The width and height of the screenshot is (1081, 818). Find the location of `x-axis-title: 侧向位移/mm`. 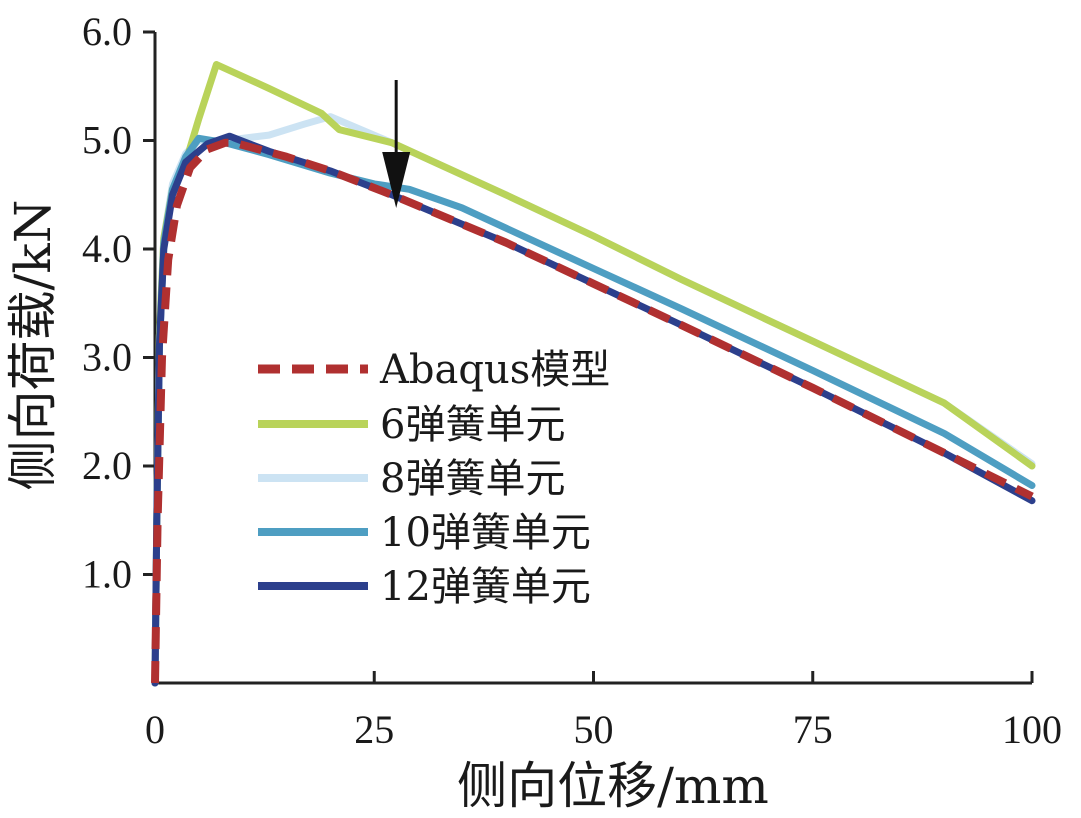

x-axis-title: 侧向位移/mm is located at coordinates (613, 786).